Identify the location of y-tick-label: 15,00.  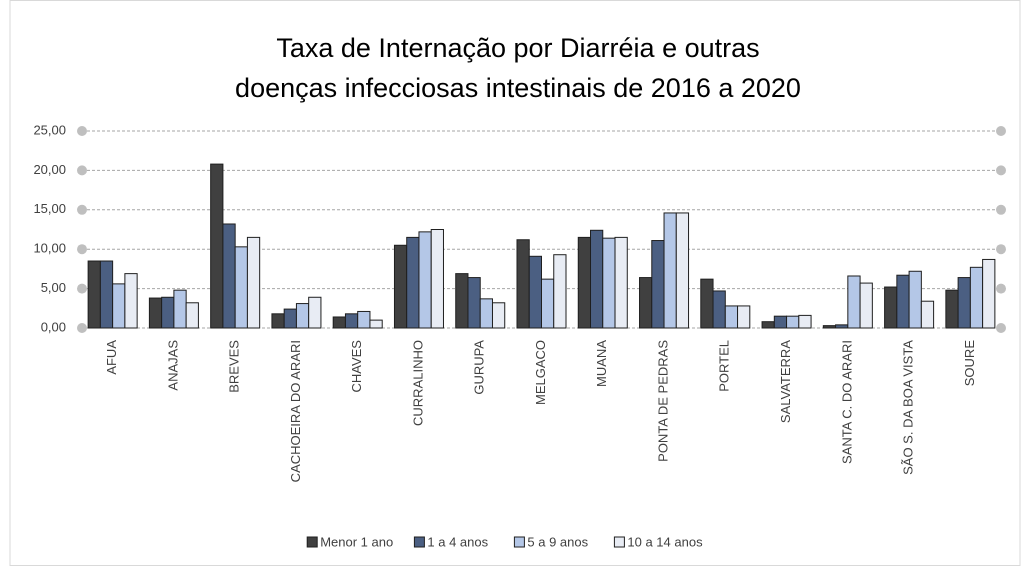
(49, 208).